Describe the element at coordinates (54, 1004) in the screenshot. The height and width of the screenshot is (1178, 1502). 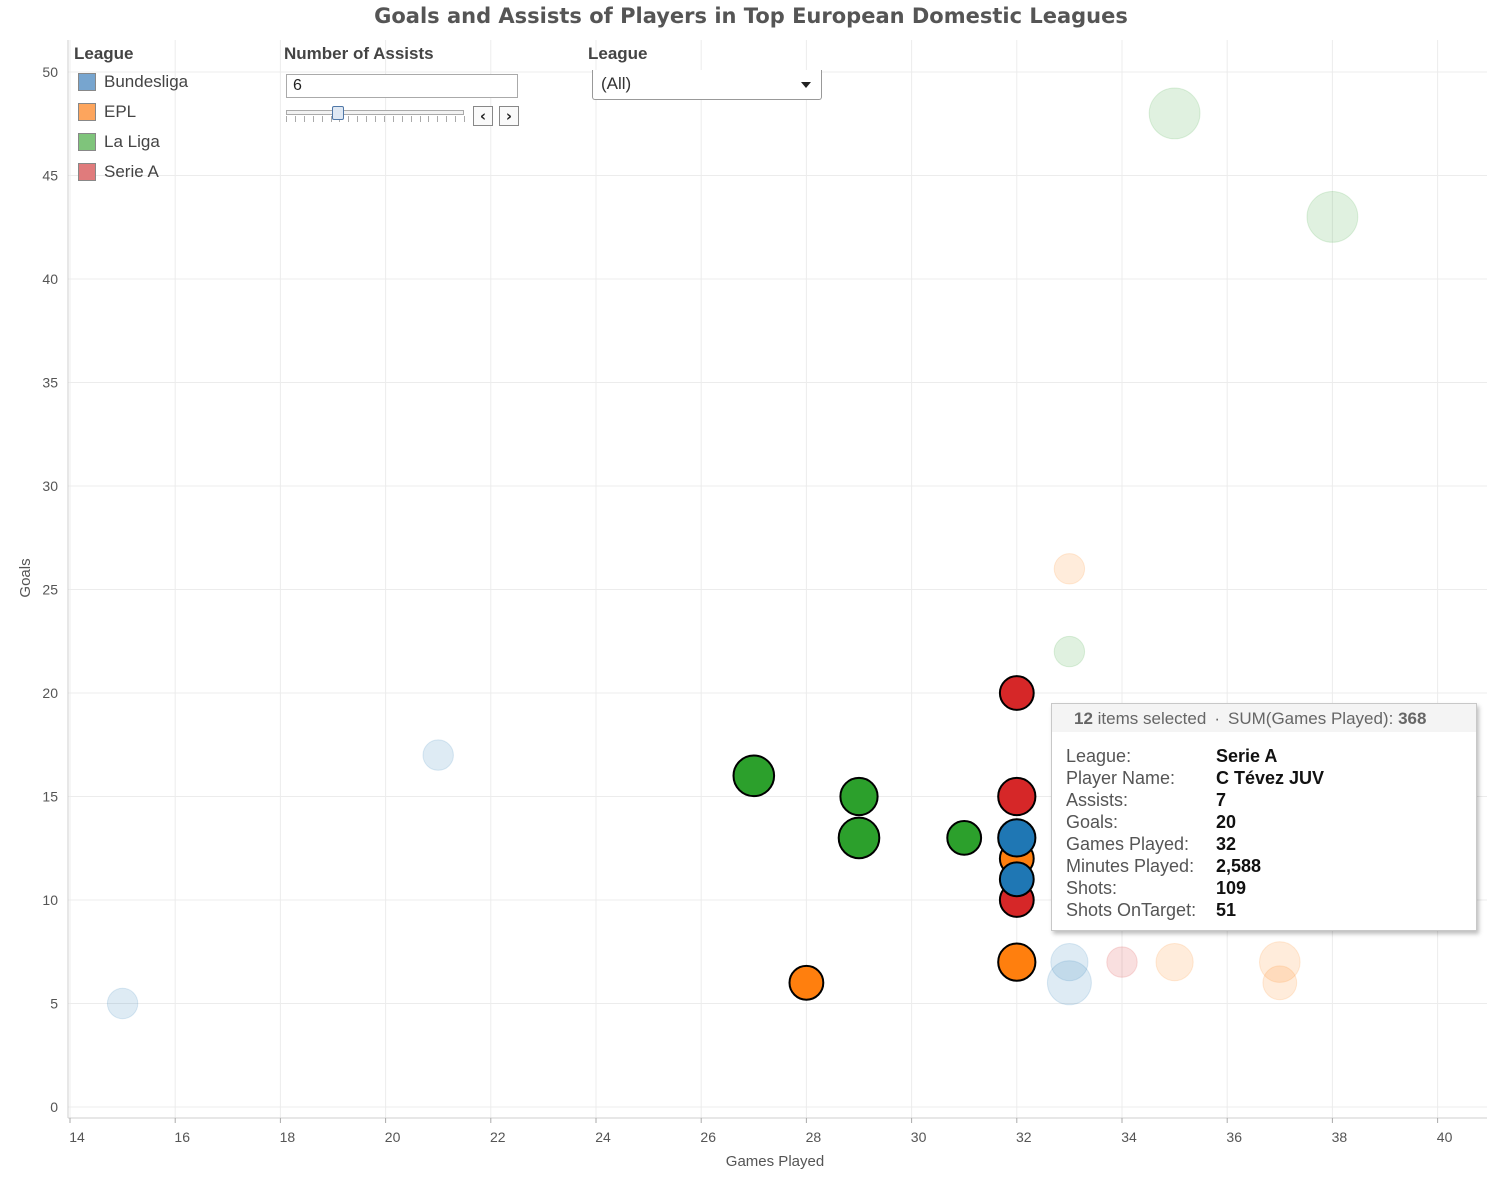
I see `y-tick-label: 5` at that location.